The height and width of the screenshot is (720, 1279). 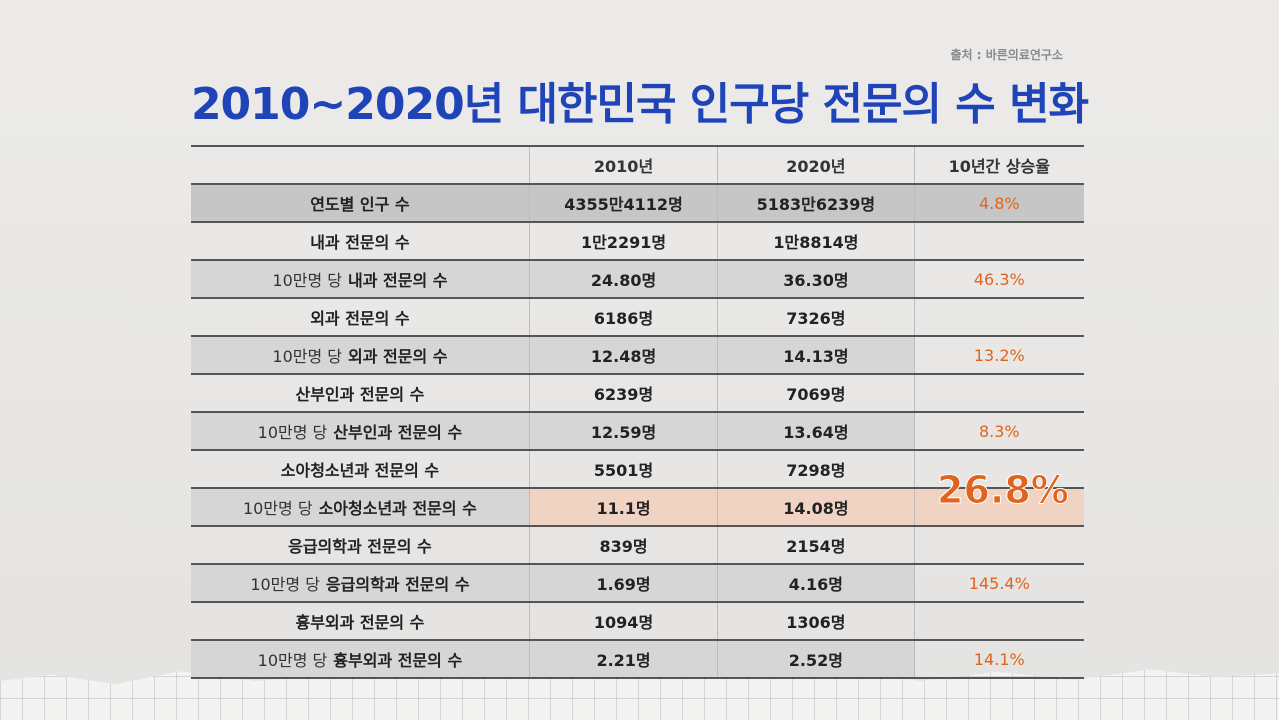 I want to click on rate-value: 14.1%, so click(x=999, y=659).